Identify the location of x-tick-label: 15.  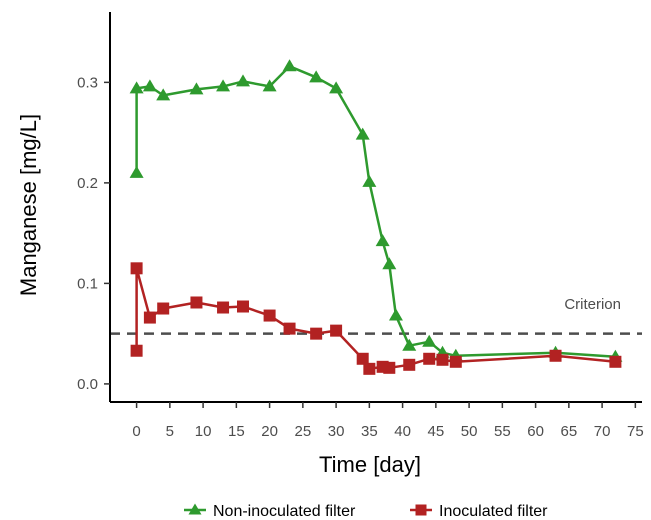
(236, 431).